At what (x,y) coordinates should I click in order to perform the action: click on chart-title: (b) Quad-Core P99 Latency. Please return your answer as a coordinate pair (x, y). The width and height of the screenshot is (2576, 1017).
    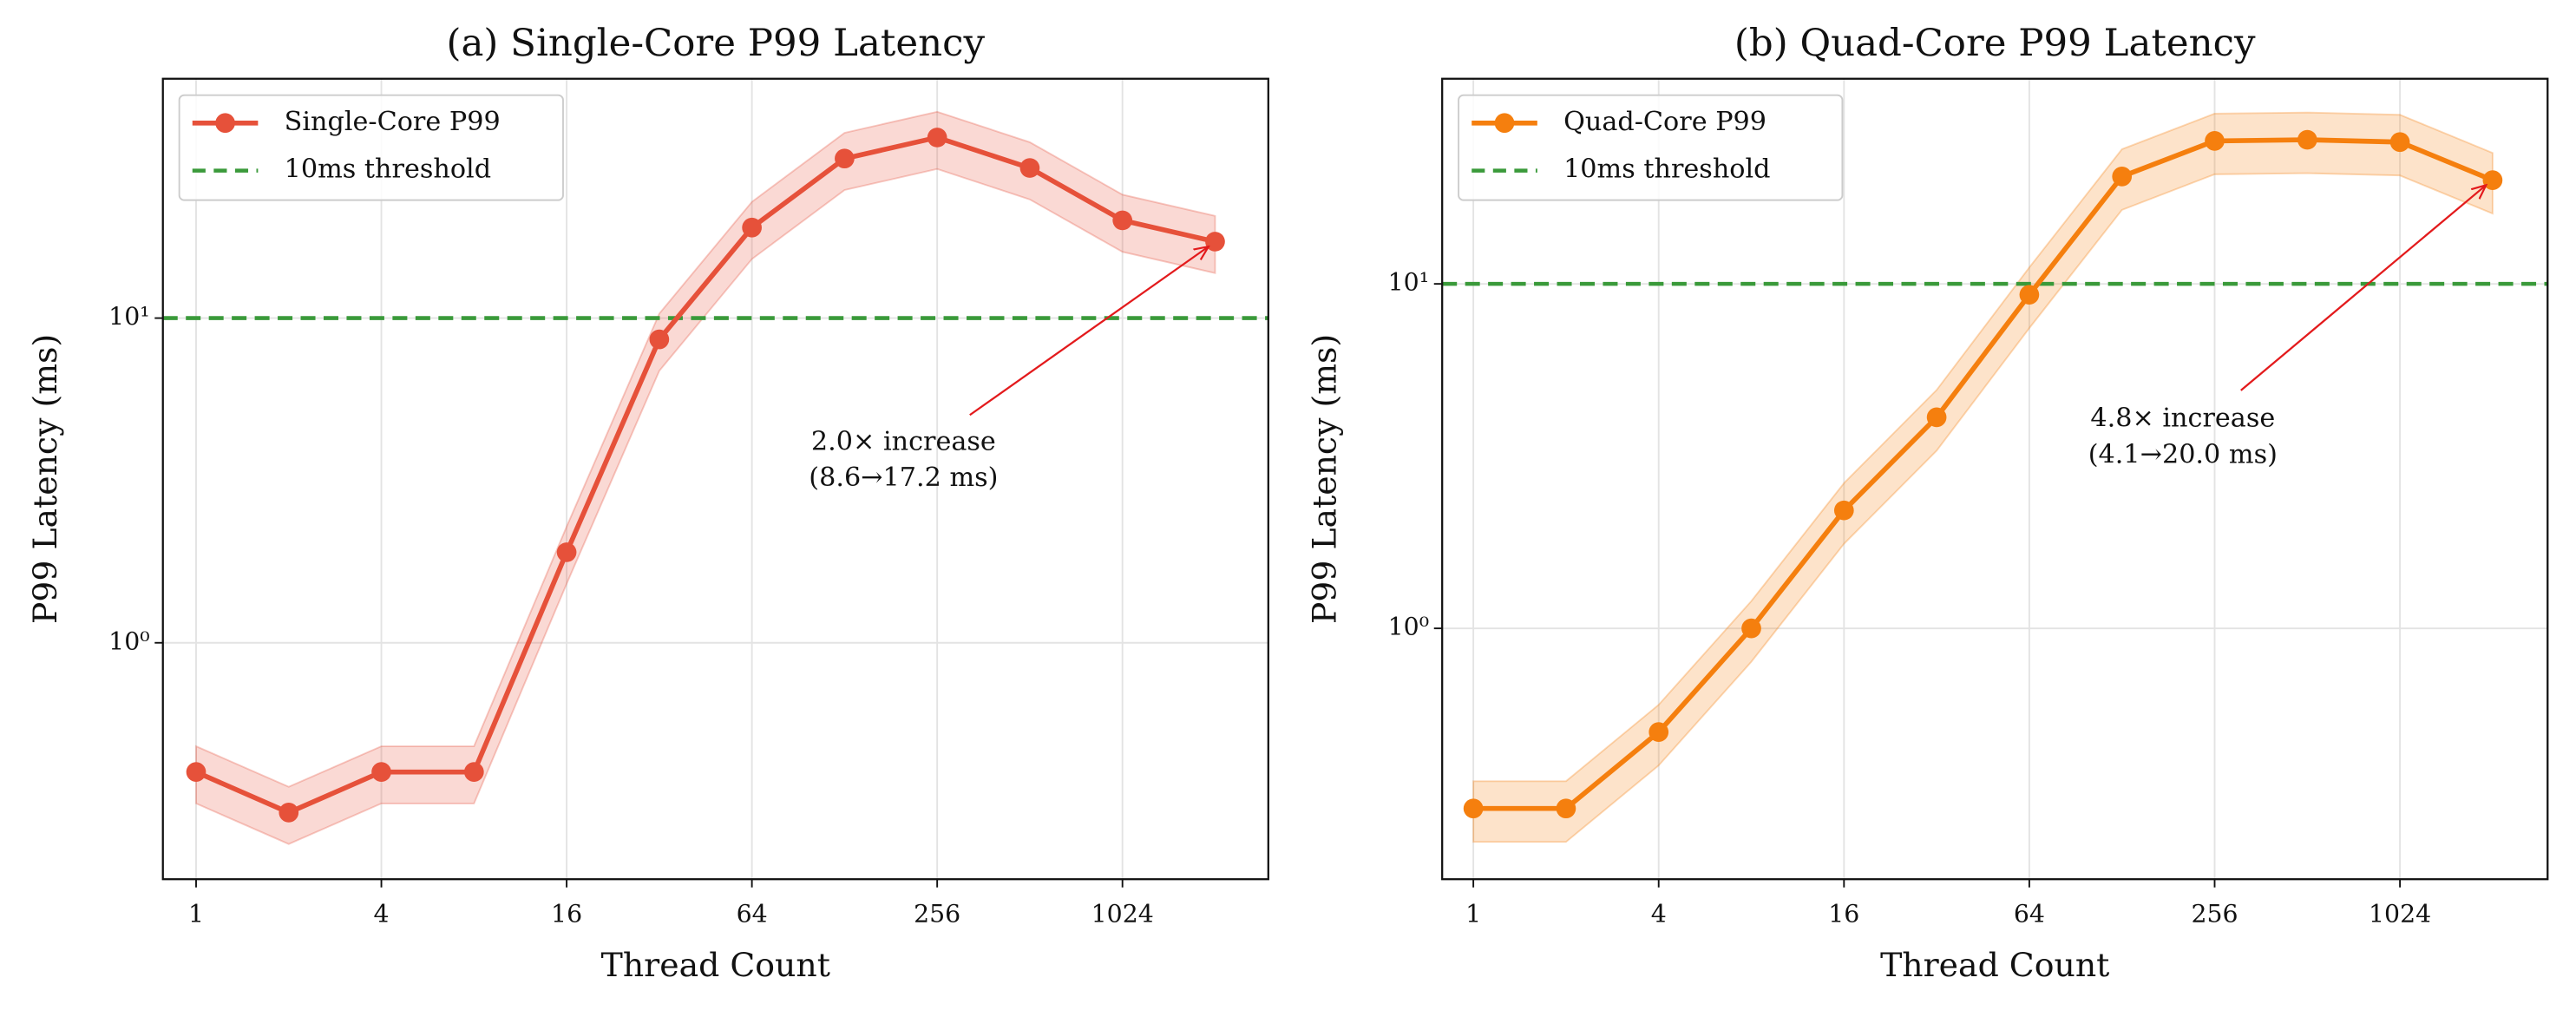
    Looking at the image, I should click on (1995, 43).